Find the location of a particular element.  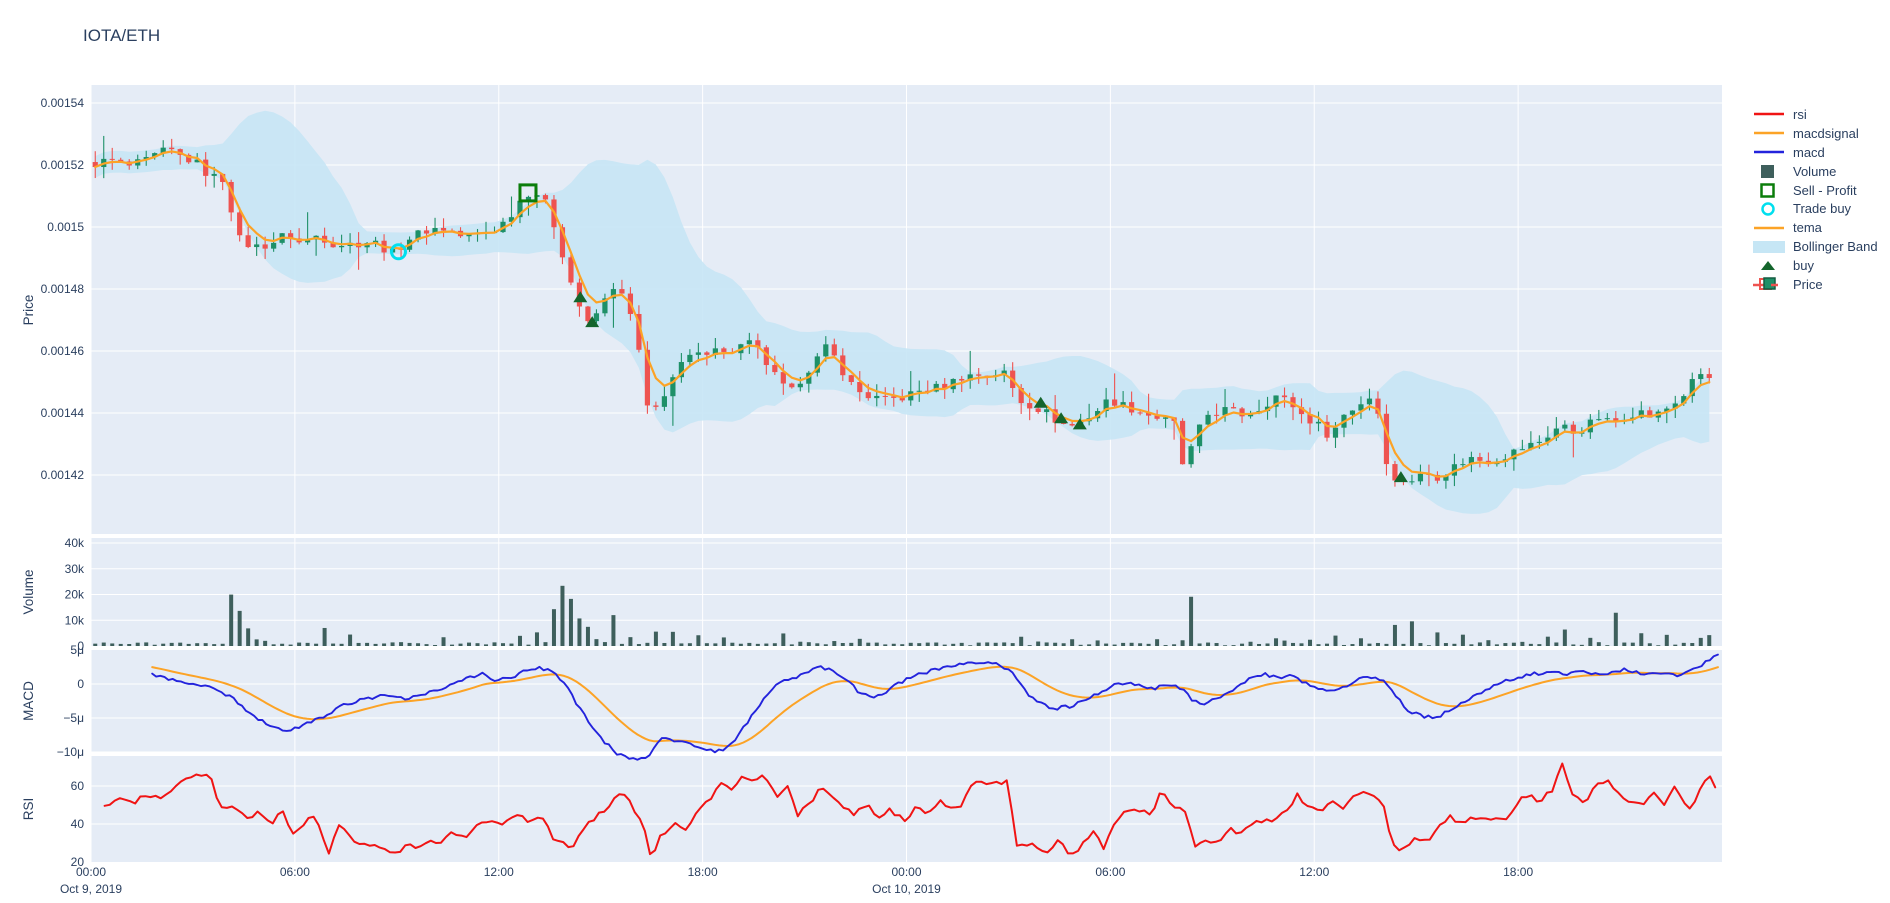

legend-item-price: Price is located at coordinates (1815, 284).